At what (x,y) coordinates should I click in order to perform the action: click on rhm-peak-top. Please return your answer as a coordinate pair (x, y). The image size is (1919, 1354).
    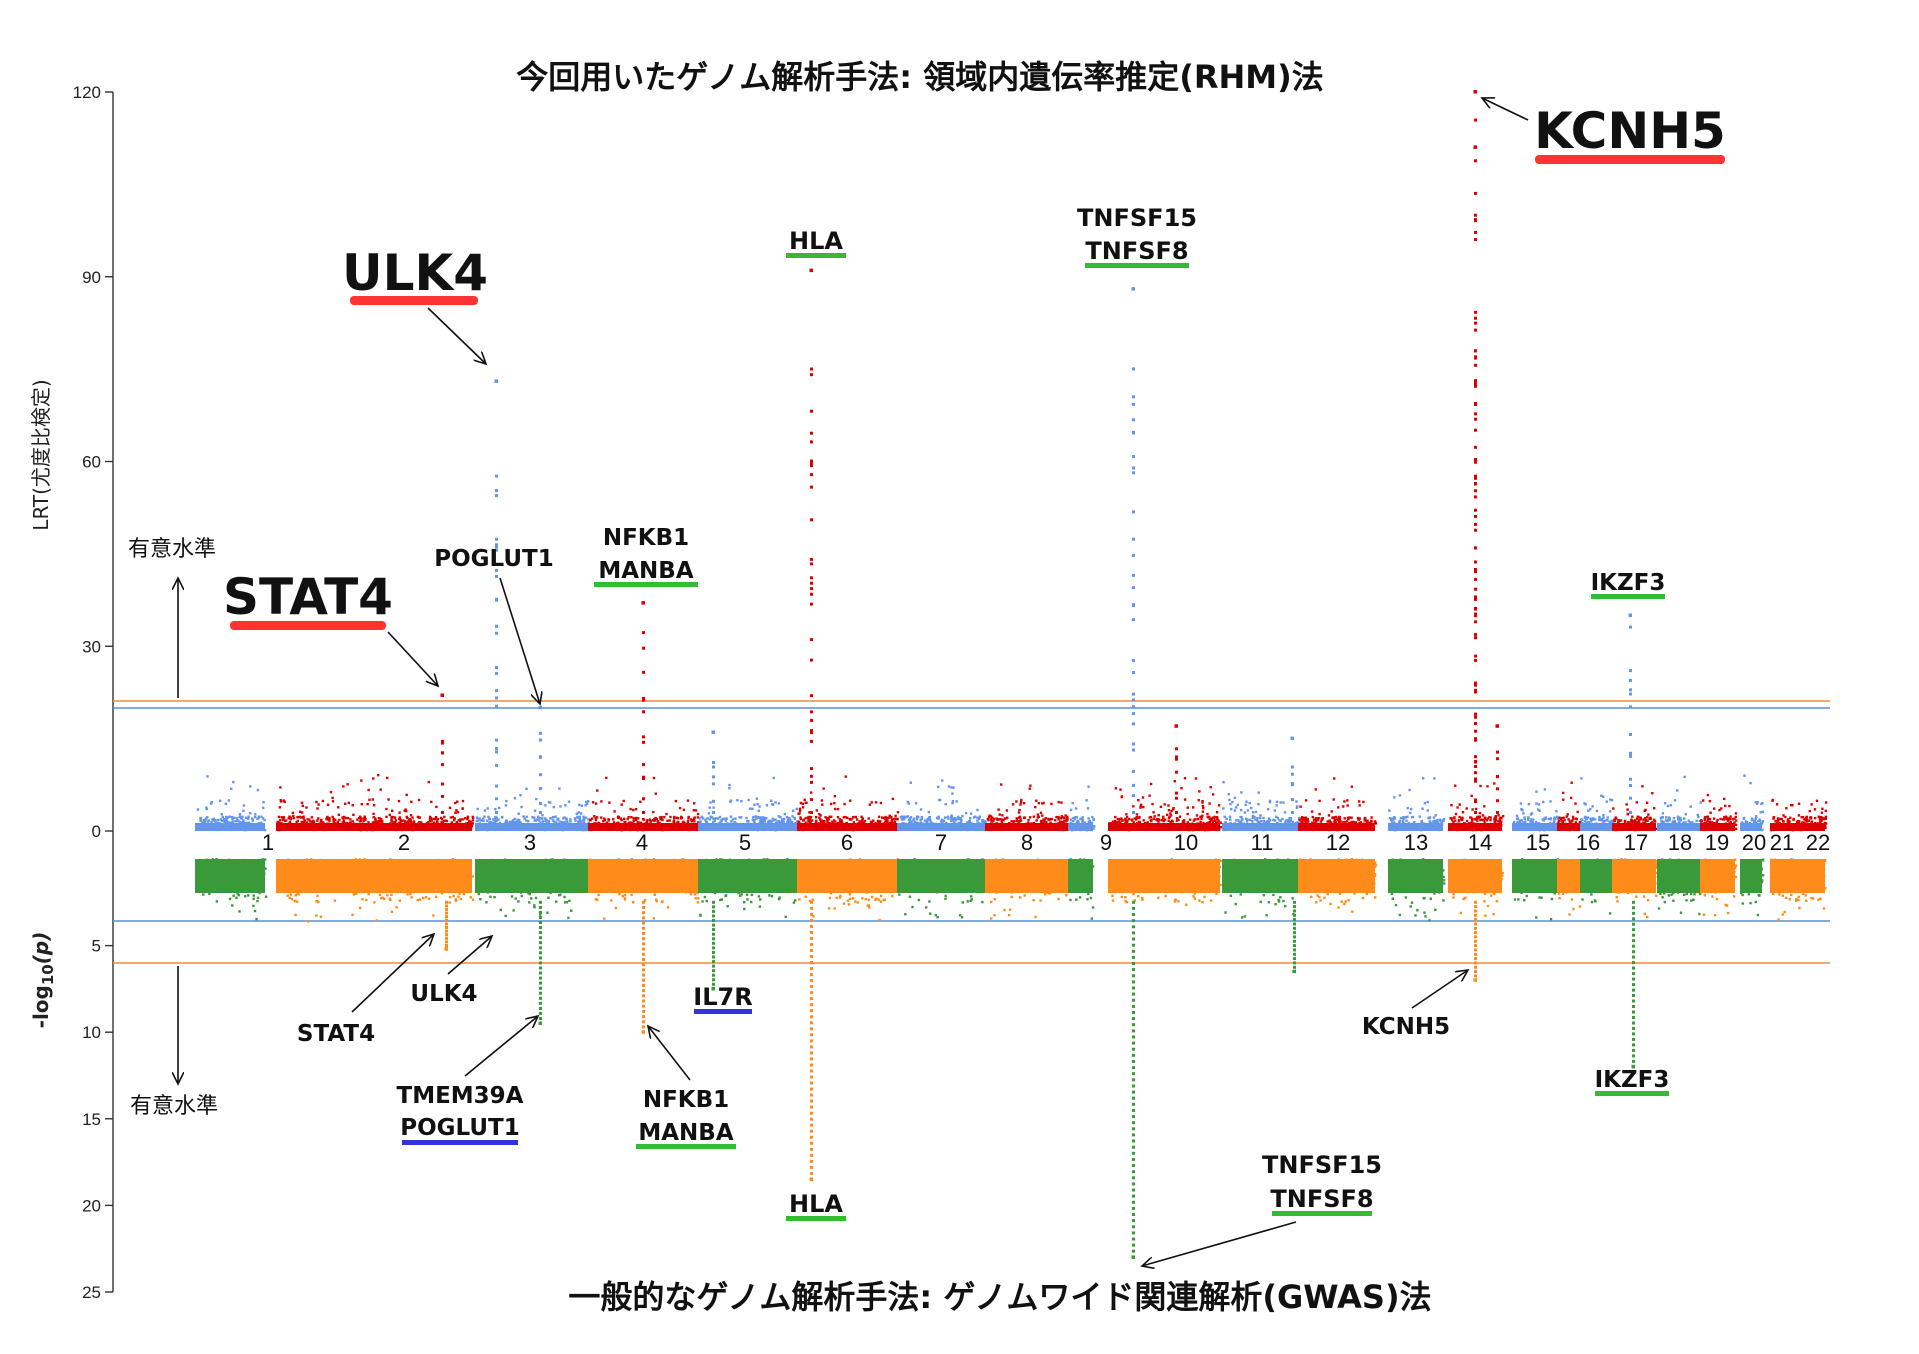
    Looking at the image, I should click on (643, 603).